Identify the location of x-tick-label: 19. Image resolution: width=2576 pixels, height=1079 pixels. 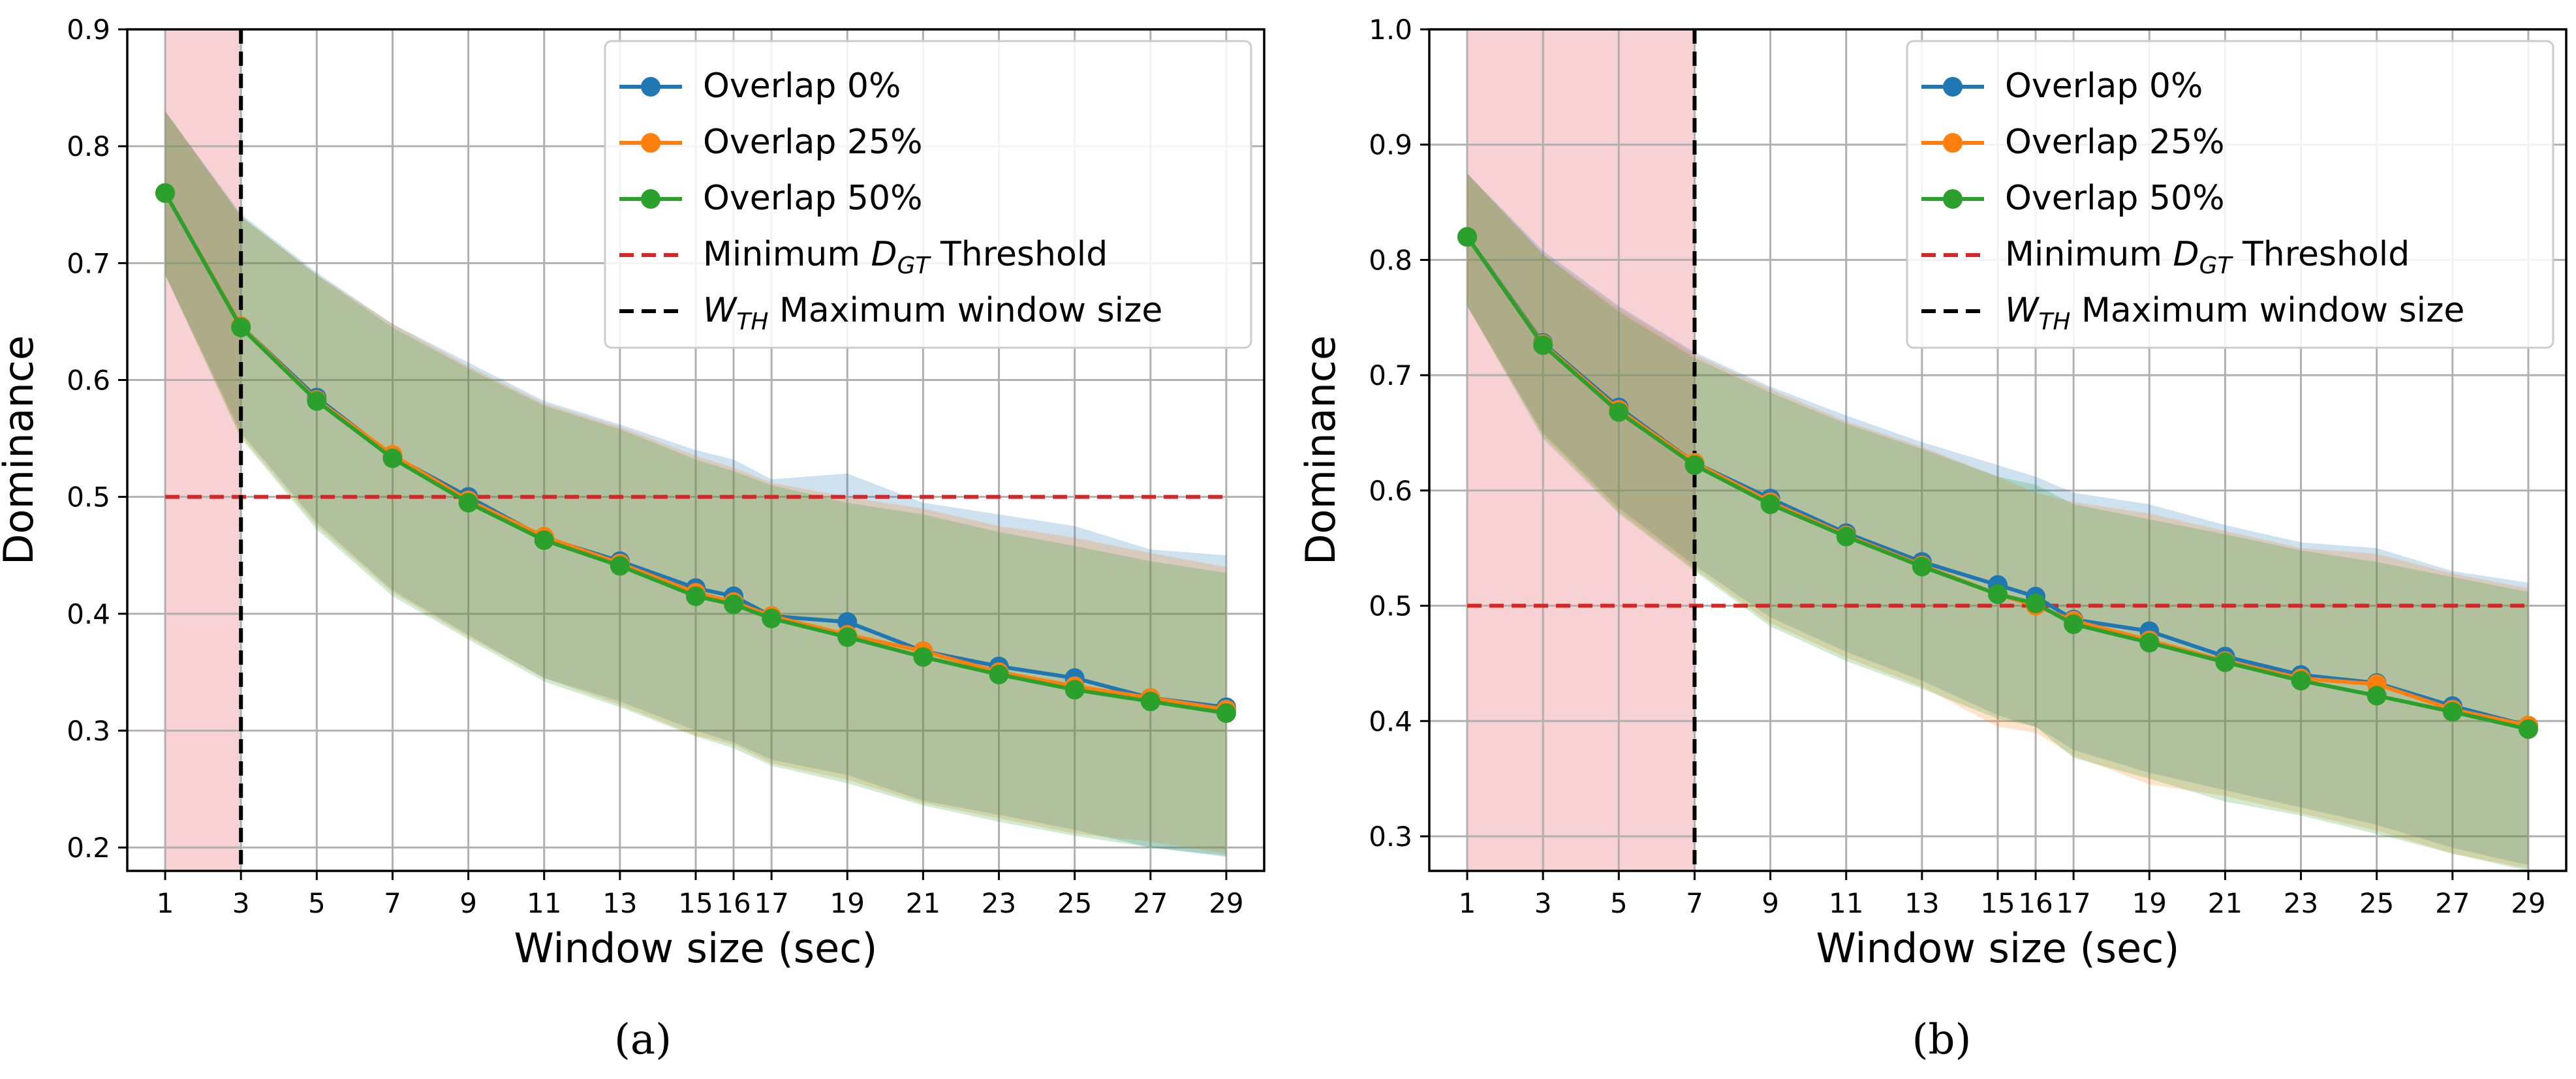
(2149, 903).